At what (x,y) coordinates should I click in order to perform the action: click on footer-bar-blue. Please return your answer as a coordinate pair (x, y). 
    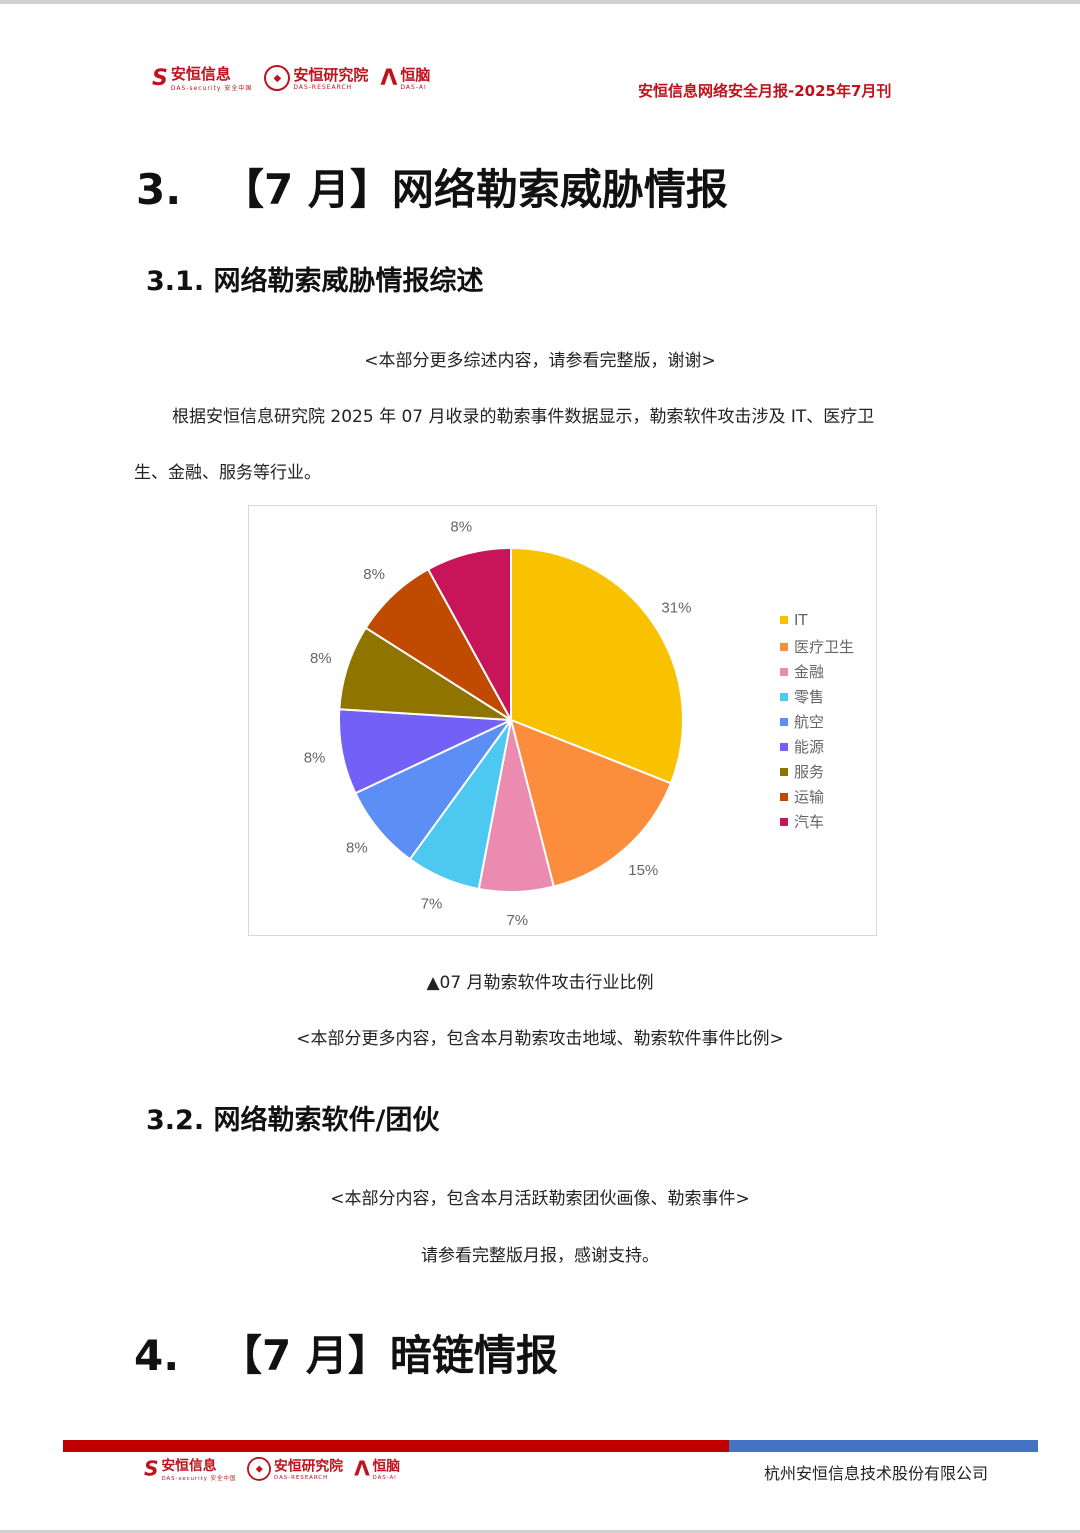
    Looking at the image, I should click on (883, 1446).